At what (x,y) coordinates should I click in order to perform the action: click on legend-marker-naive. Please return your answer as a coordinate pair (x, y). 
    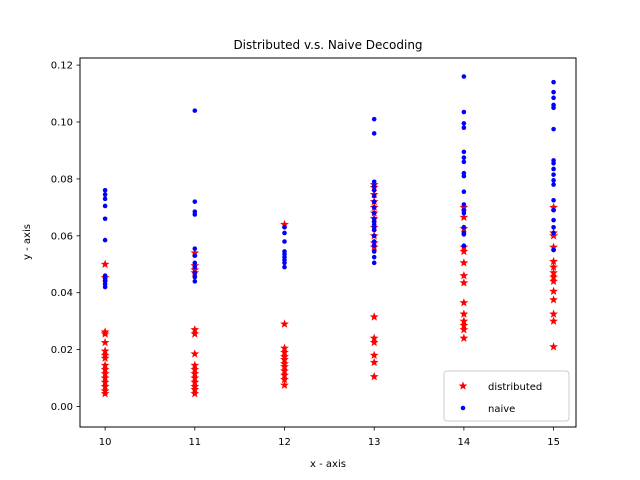
    Looking at the image, I should click on (463, 408).